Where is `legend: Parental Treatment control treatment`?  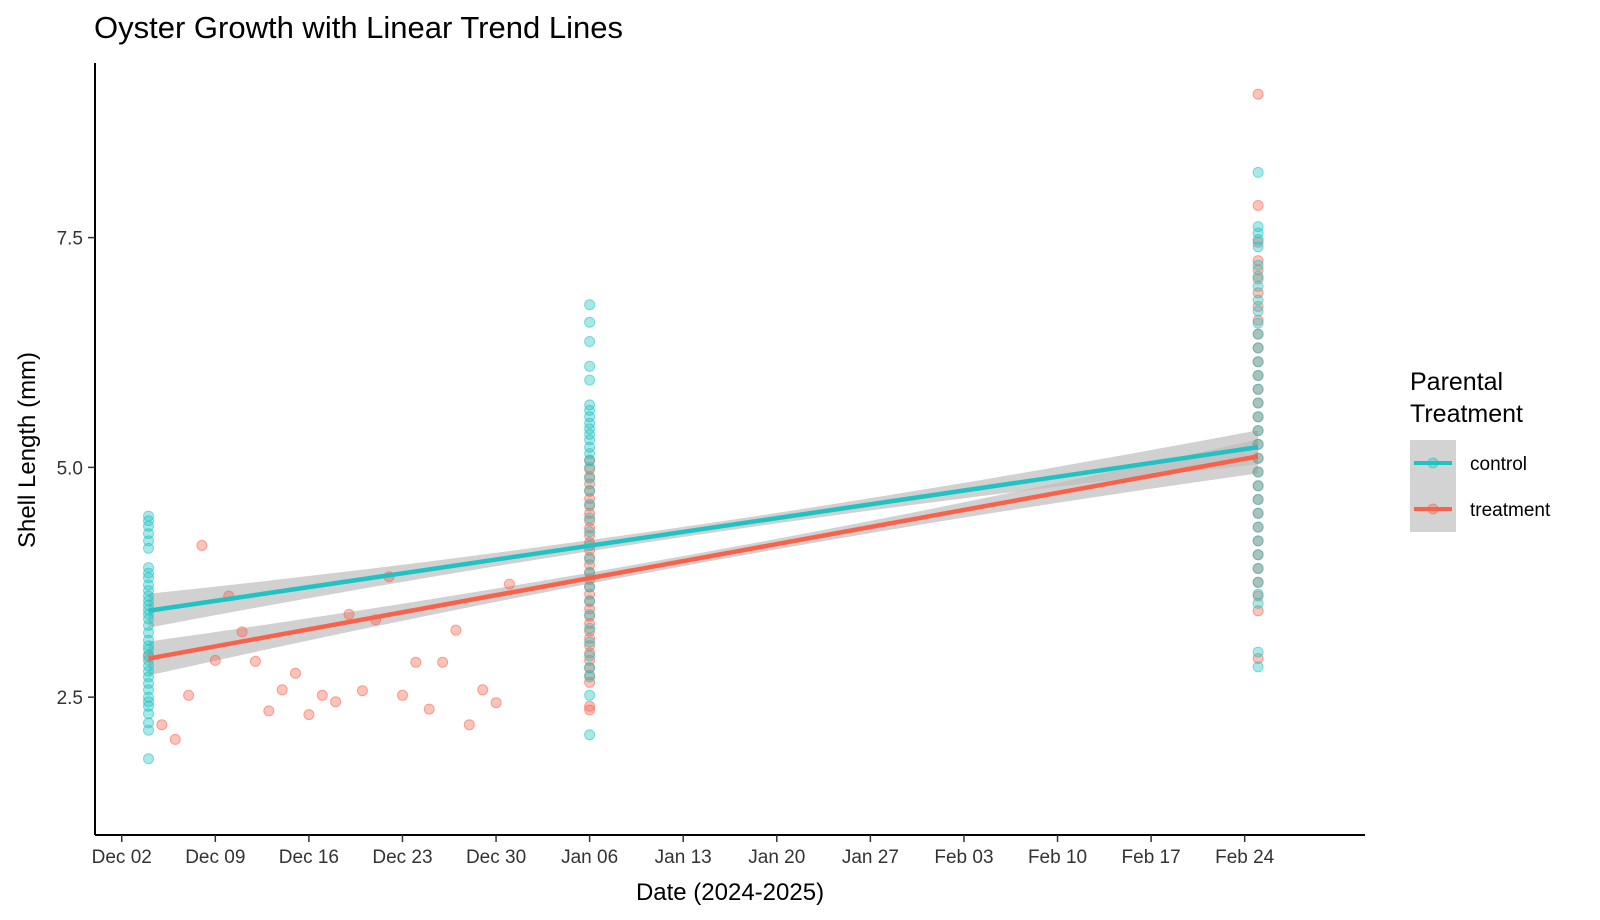 legend: Parental Treatment control treatment is located at coordinates (1480, 450).